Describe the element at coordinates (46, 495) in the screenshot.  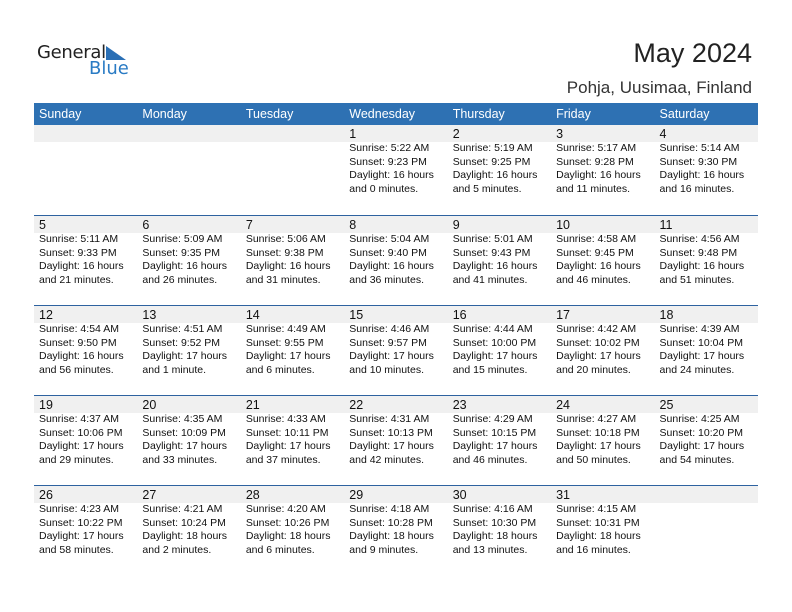
I see `day-number: 26` at that location.